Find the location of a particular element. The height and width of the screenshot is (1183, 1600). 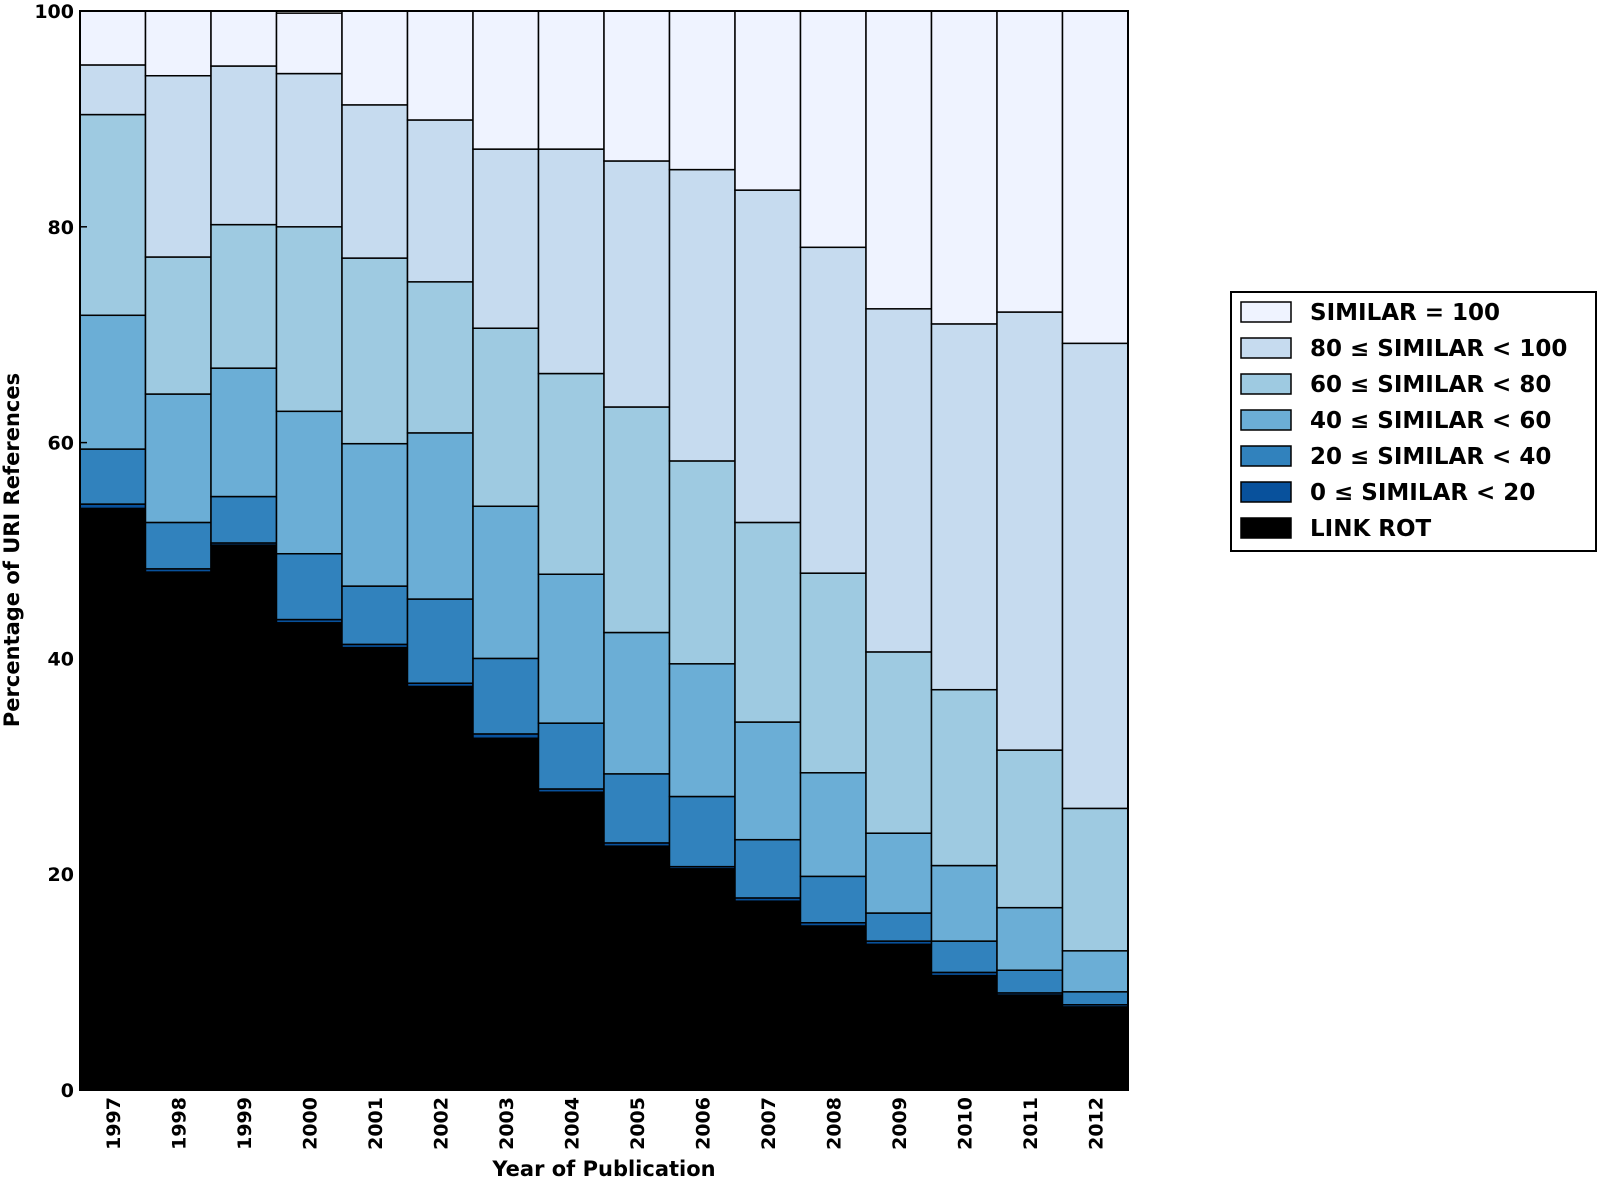

x-tick-label: 2005 is located at coordinates (638, 1123).